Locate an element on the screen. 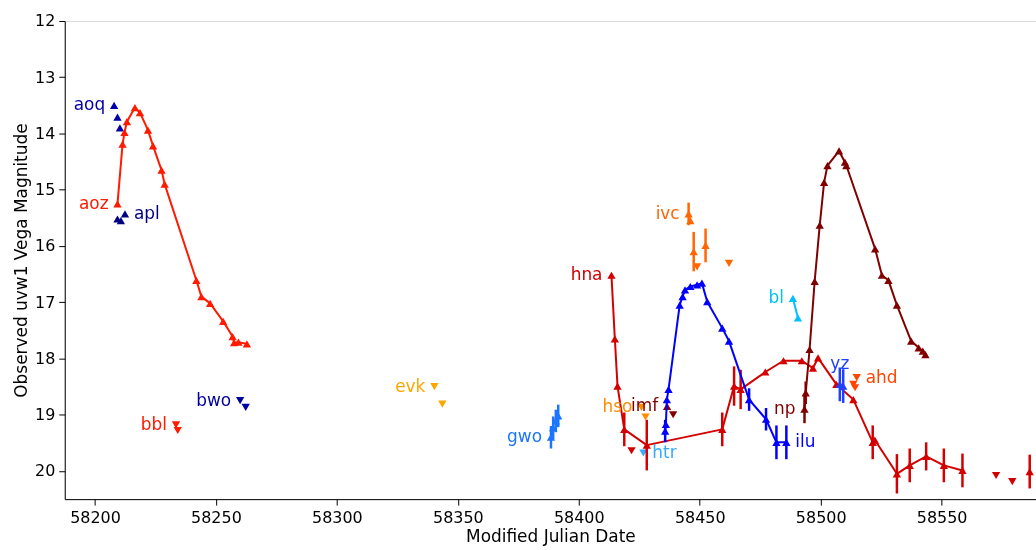  series-label: aoq is located at coordinates (89, 104).